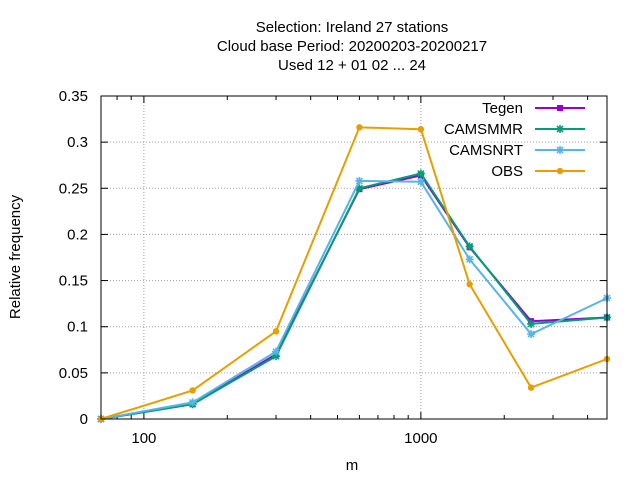 The height and width of the screenshot is (480, 640). Describe the element at coordinates (77, 327) in the screenshot. I see `y-tick-label: 0.1` at that location.